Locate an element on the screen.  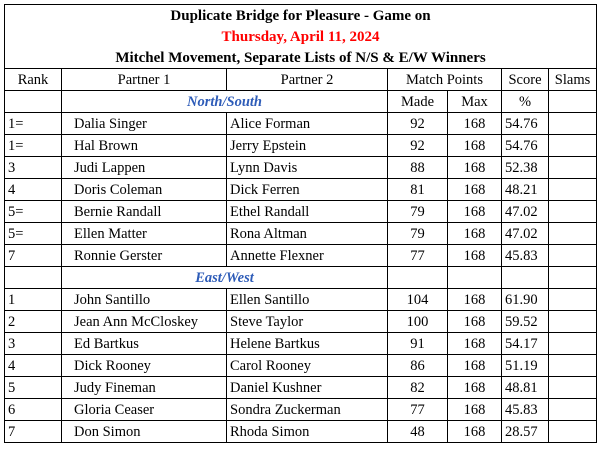
partner1-cell: Jean Ann McCloskey is located at coordinates (144, 321).